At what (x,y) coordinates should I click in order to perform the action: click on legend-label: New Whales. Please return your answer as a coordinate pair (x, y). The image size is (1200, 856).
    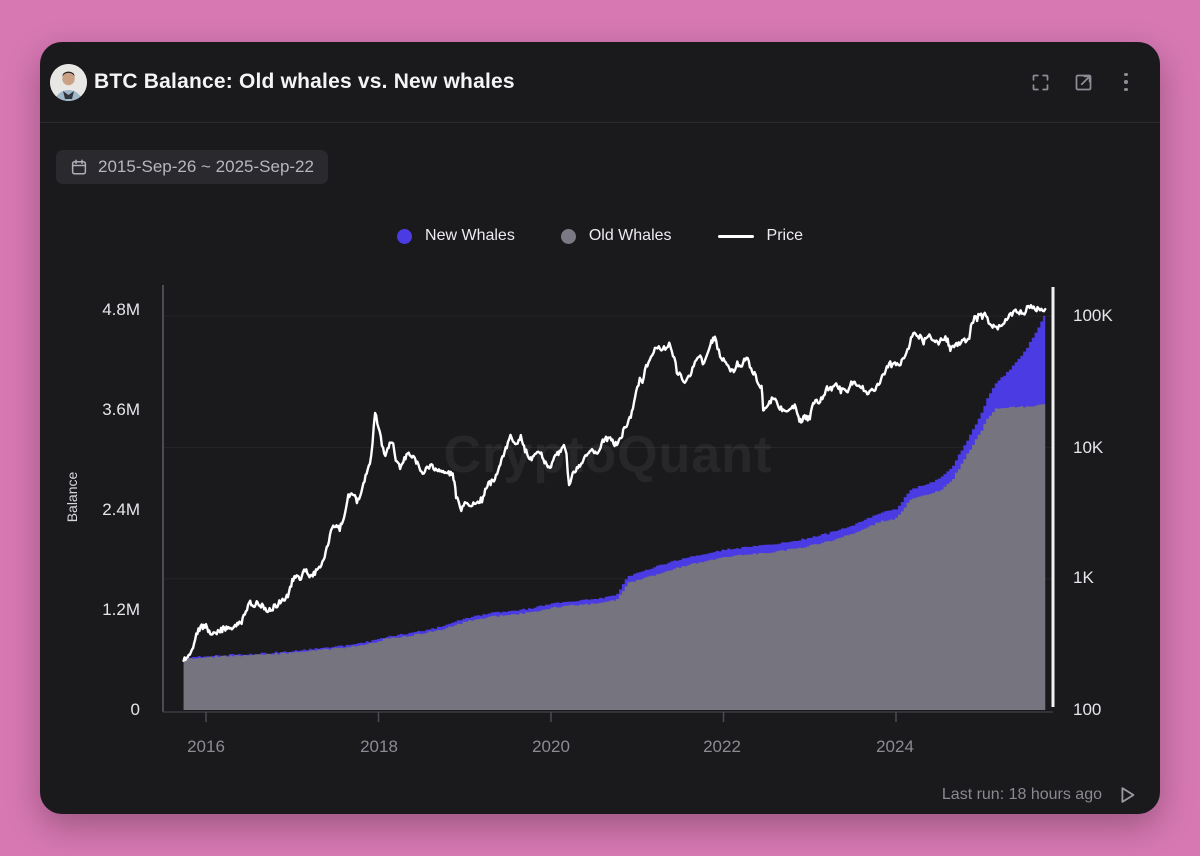
    Looking at the image, I should click on (470, 235).